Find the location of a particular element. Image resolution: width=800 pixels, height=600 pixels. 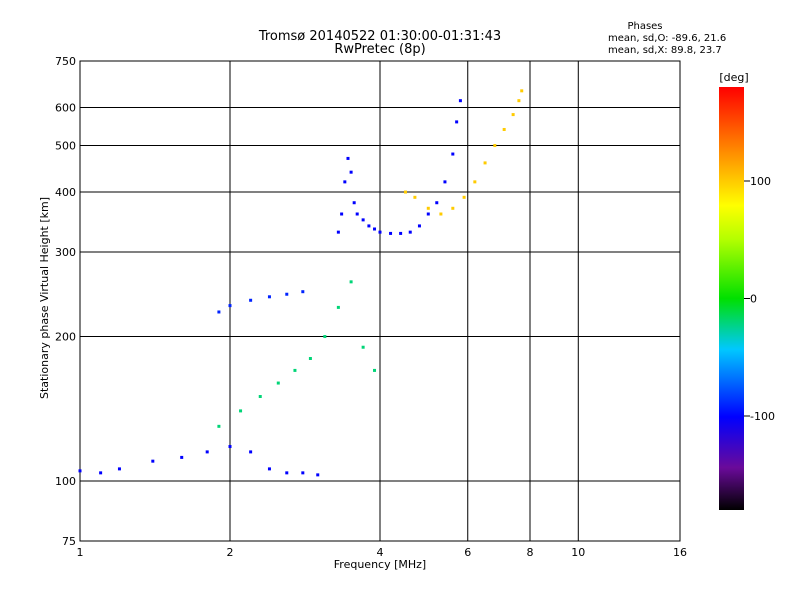

y-axis-label: Stationary phase Virtual Height [km] is located at coordinates (44, 298).